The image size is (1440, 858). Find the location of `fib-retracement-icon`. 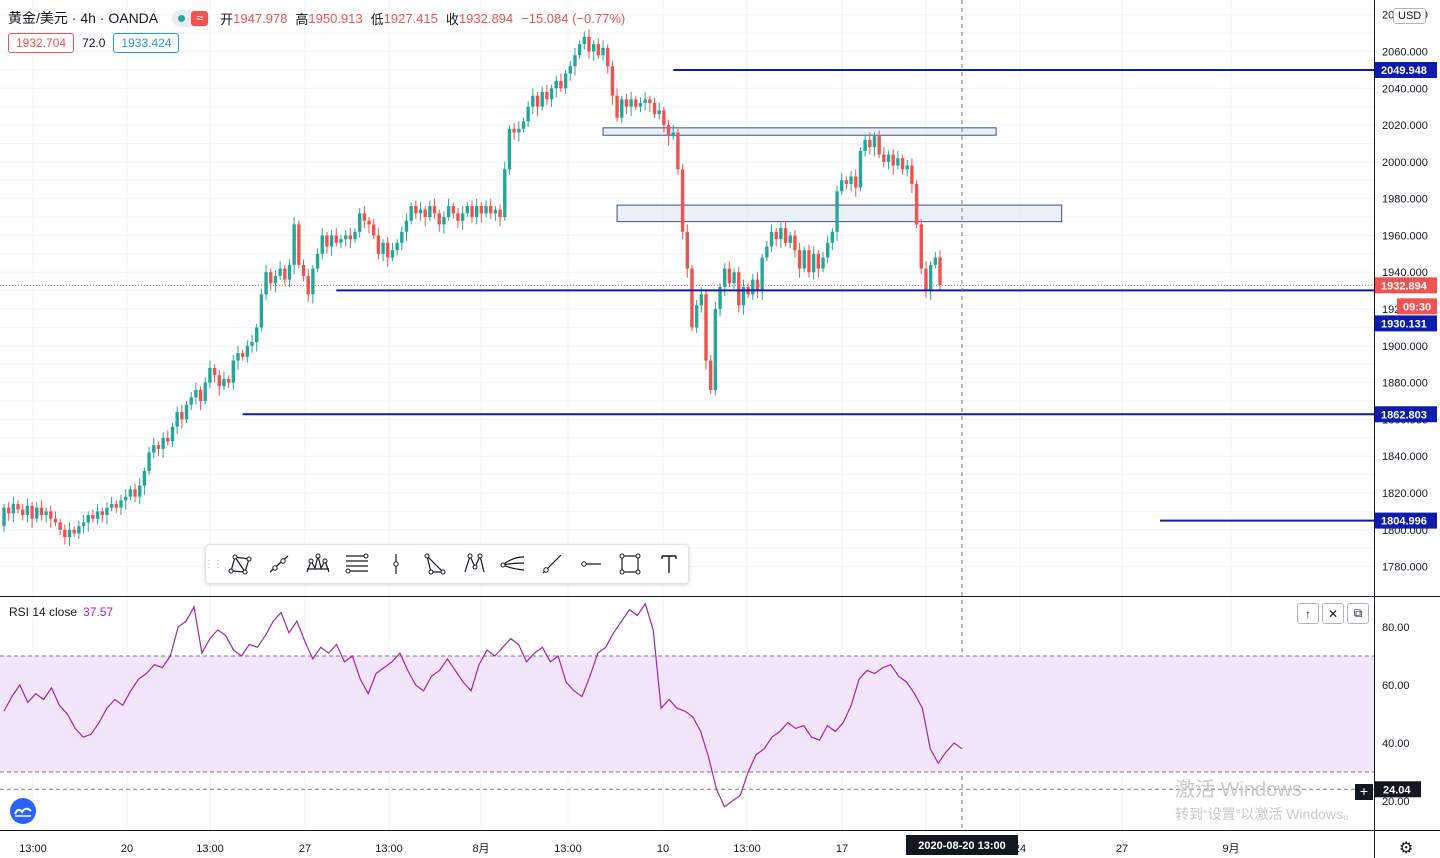

fib-retracement-icon is located at coordinates (356, 564).